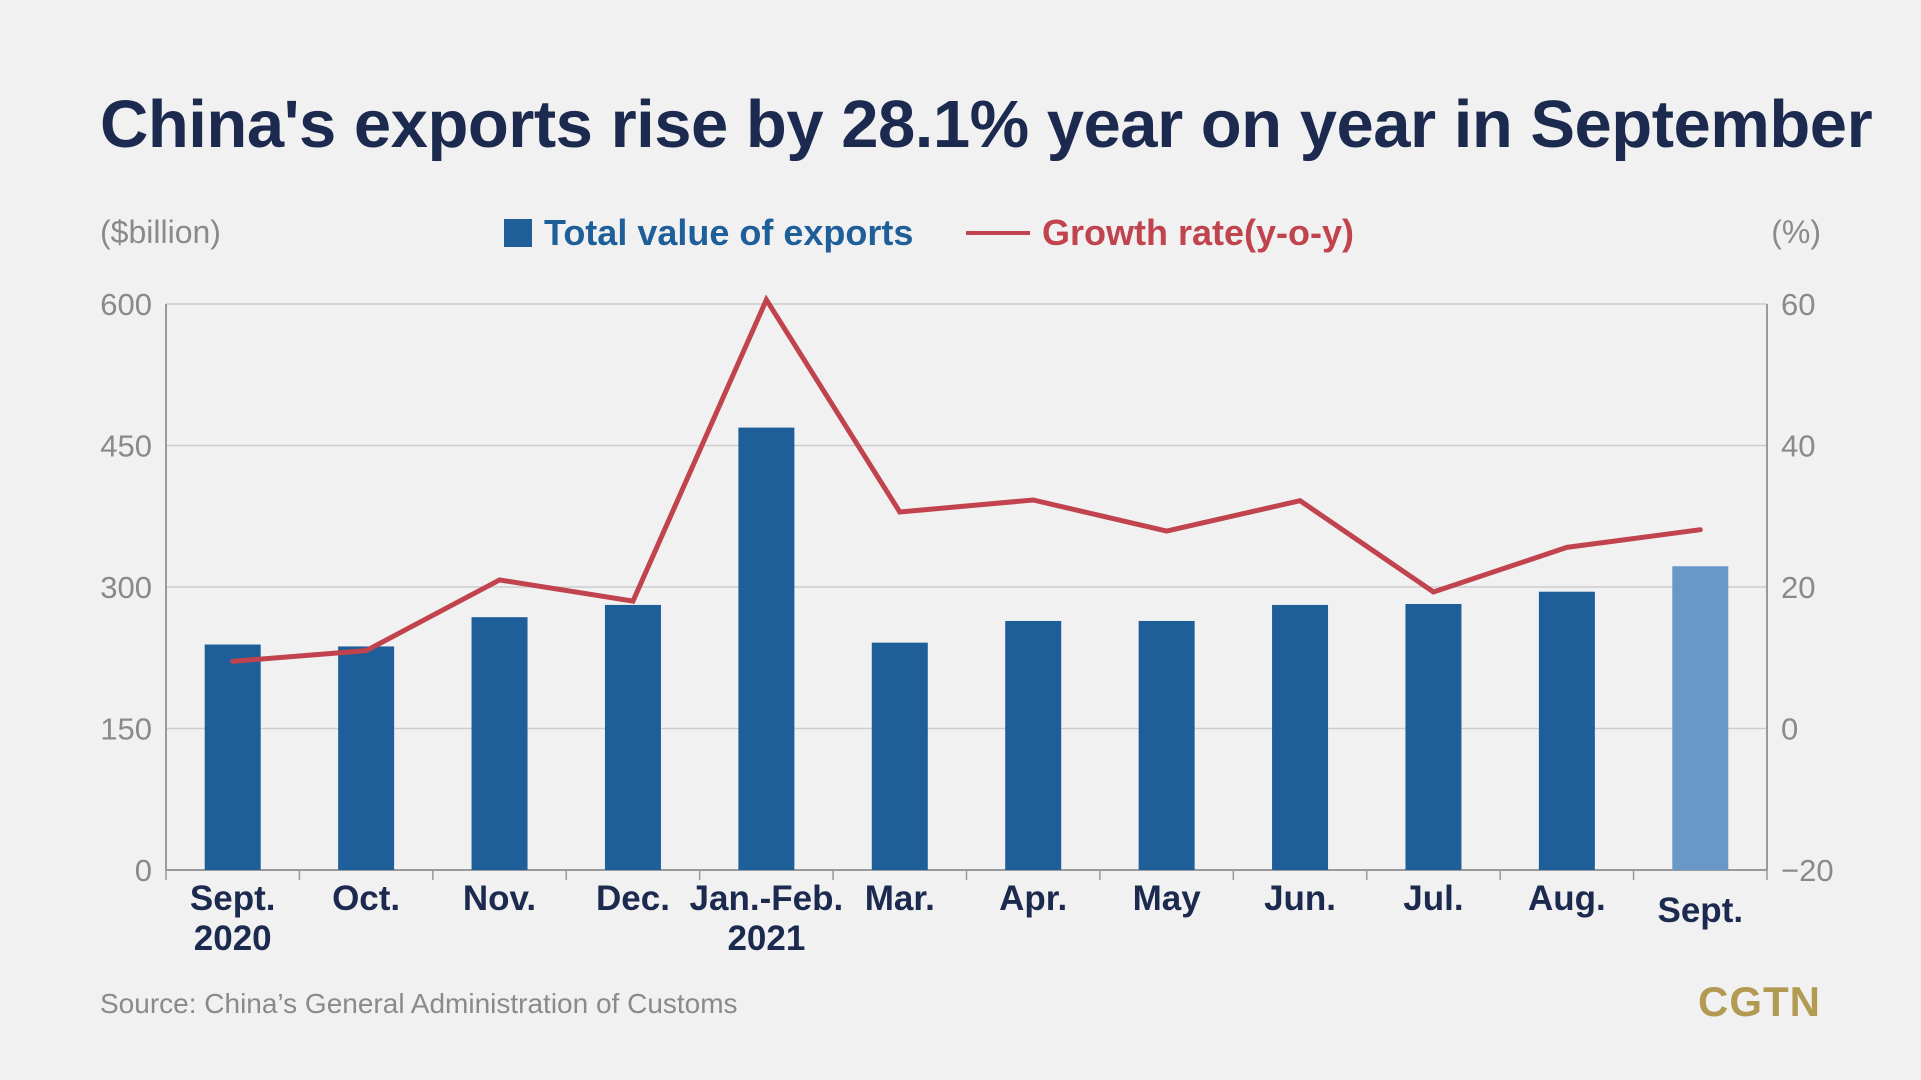 The width and height of the screenshot is (1921, 1080). I want to click on category-label: Aug., so click(1567, 898).